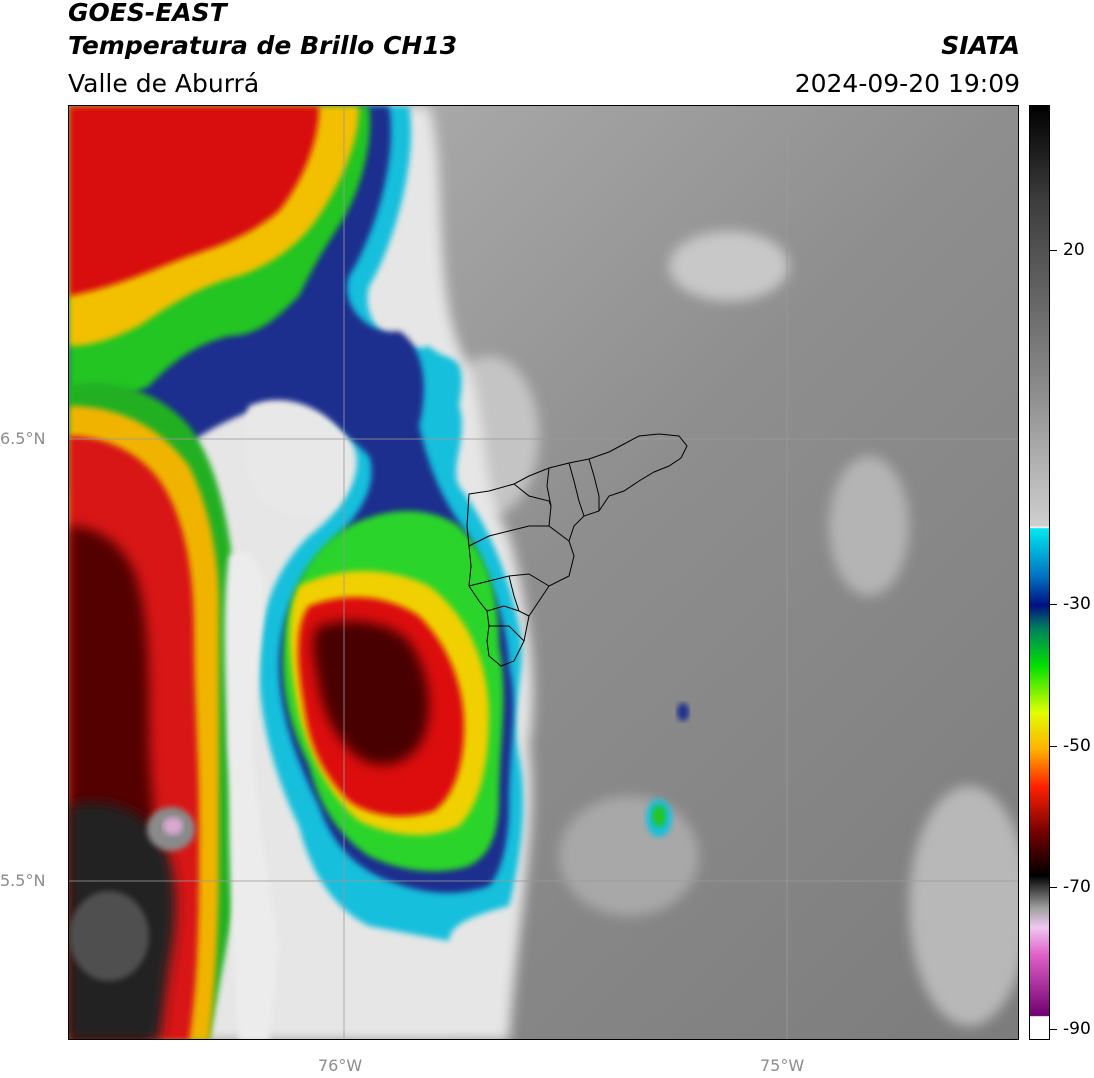  I want to click on colorbar-label-neg30: -30, so click(1077, 604).